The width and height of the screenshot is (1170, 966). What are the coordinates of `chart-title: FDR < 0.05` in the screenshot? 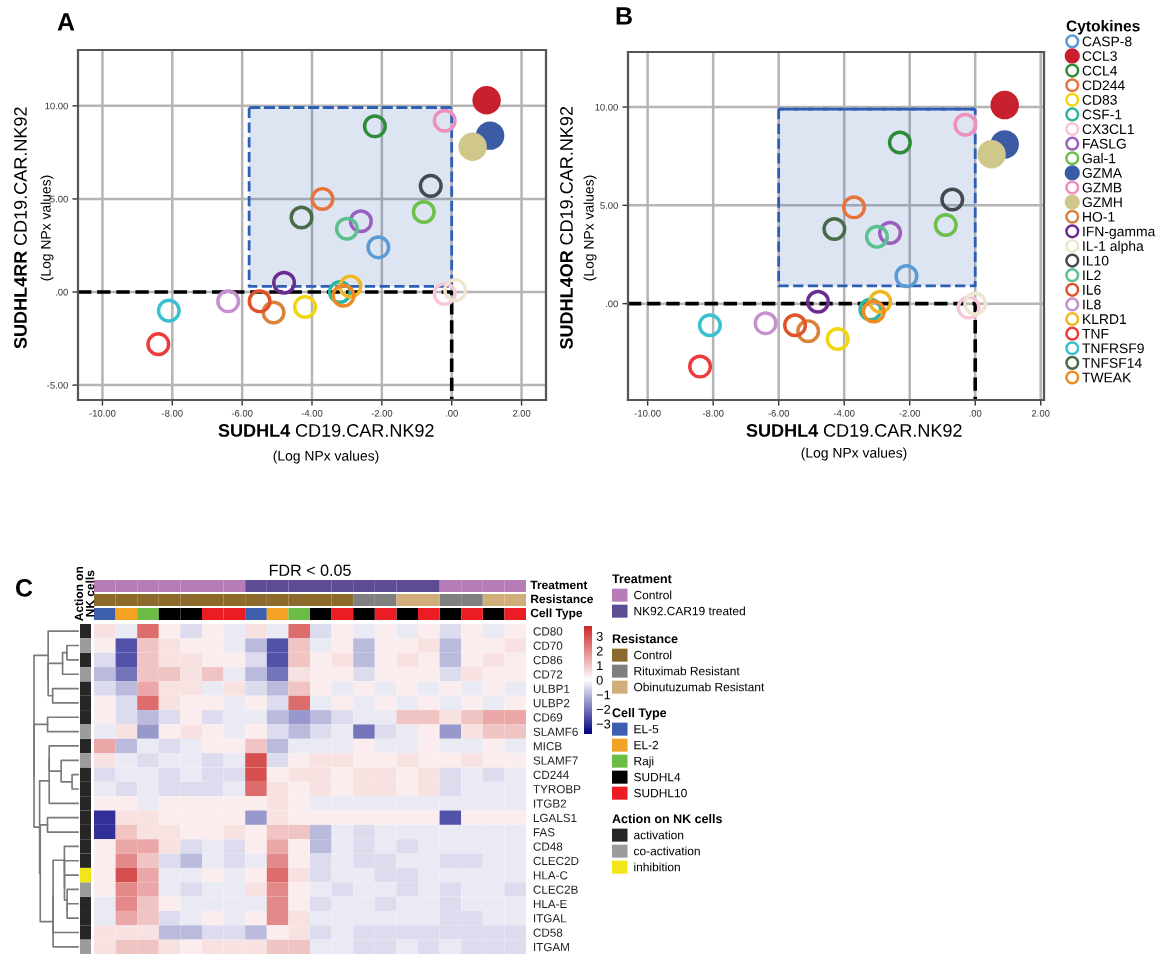 It's located at (310, 570).